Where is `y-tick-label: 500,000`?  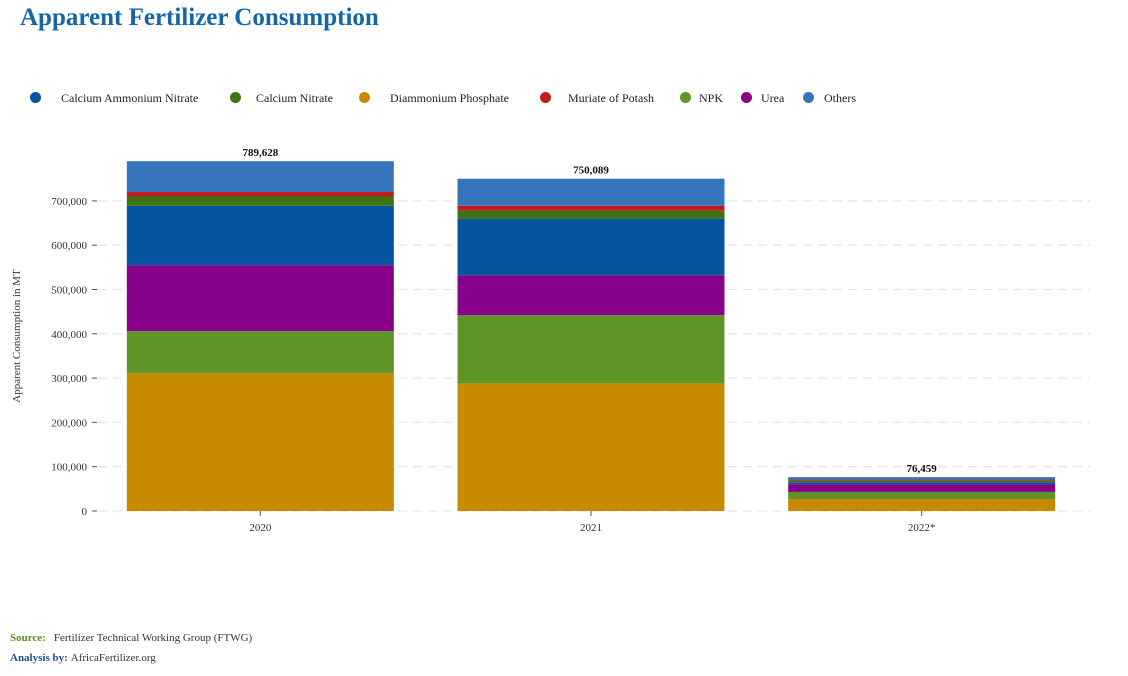 y-tick-label: 500,000 is located at coordinates (69, 291).